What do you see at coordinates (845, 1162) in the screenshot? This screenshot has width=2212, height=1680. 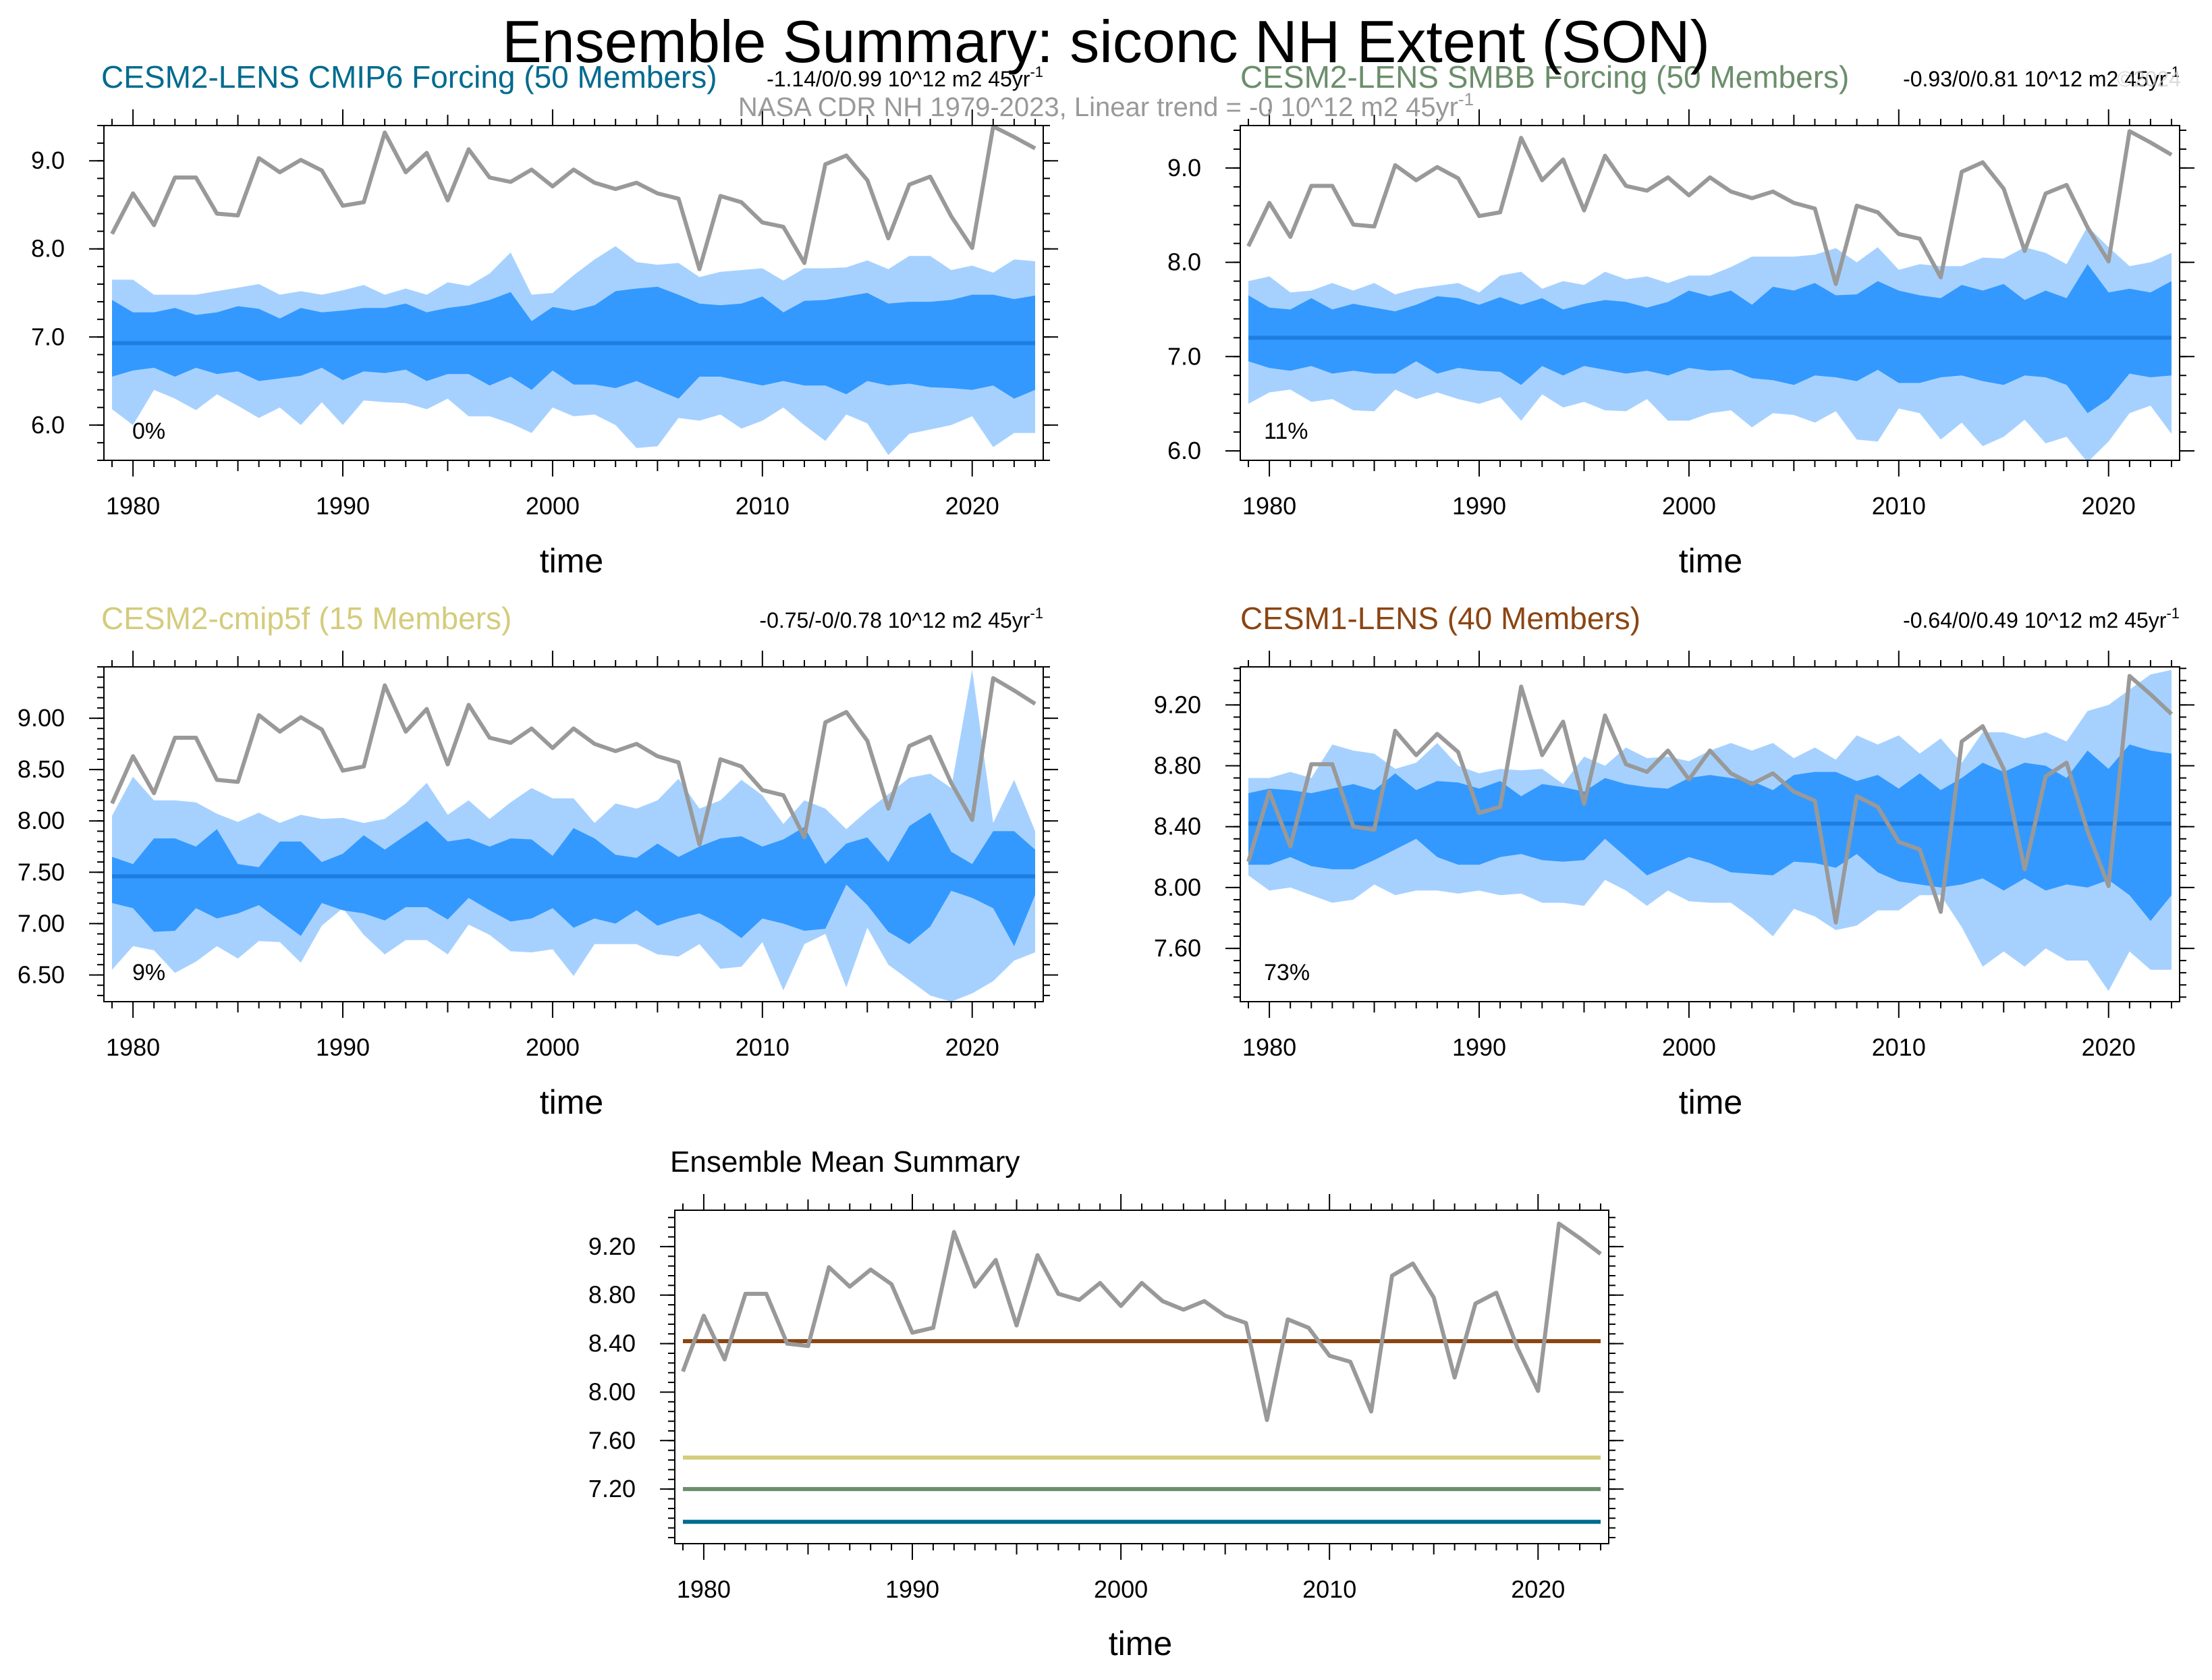 I see `panel-title: Ensemble Mean Summary` at bounding box center [845, 1162].